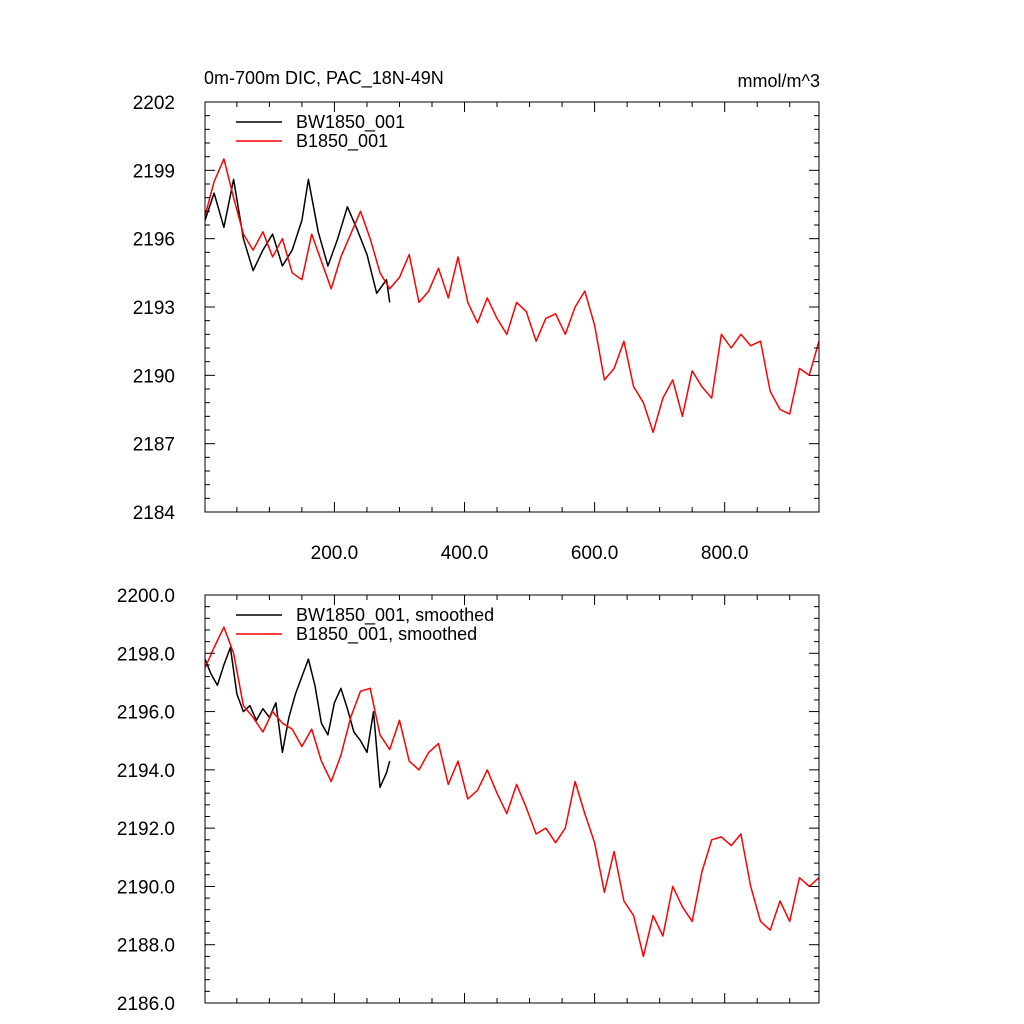  I want to click on legend-label: BW1850_001, so click(350, 122).